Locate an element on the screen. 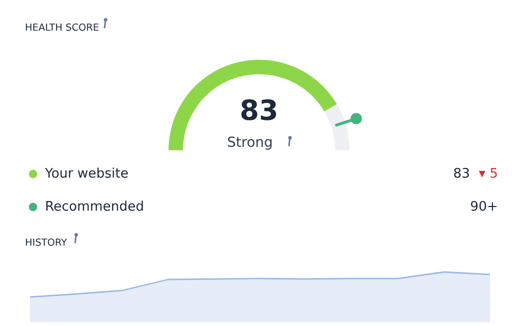 The image size is (516, 326). text: Recommended is located at coordinates (94, 205).